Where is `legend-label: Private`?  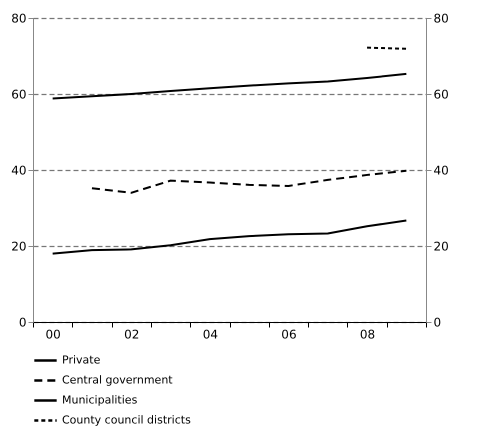 legend-label: Private is located at coordinates (81, 360).